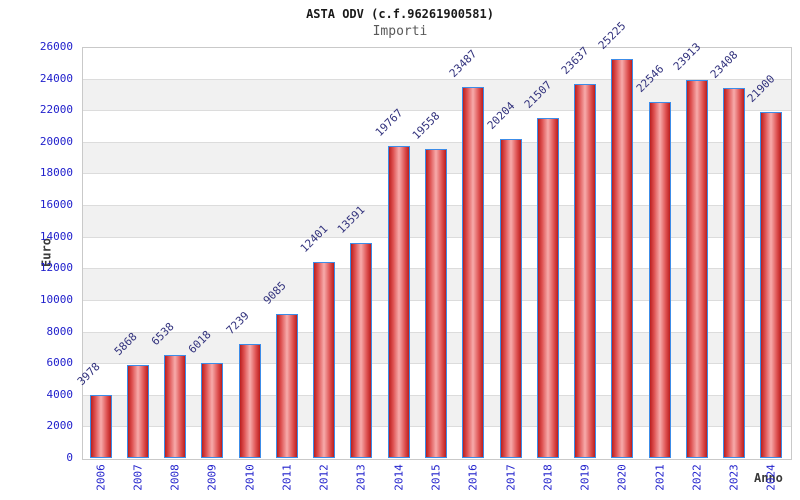 The height and width of the screenshot is (500, 800). Describe the element at coordinates (585, 477) in the screenshot. I see `x-tick-label: 2019` at that location.